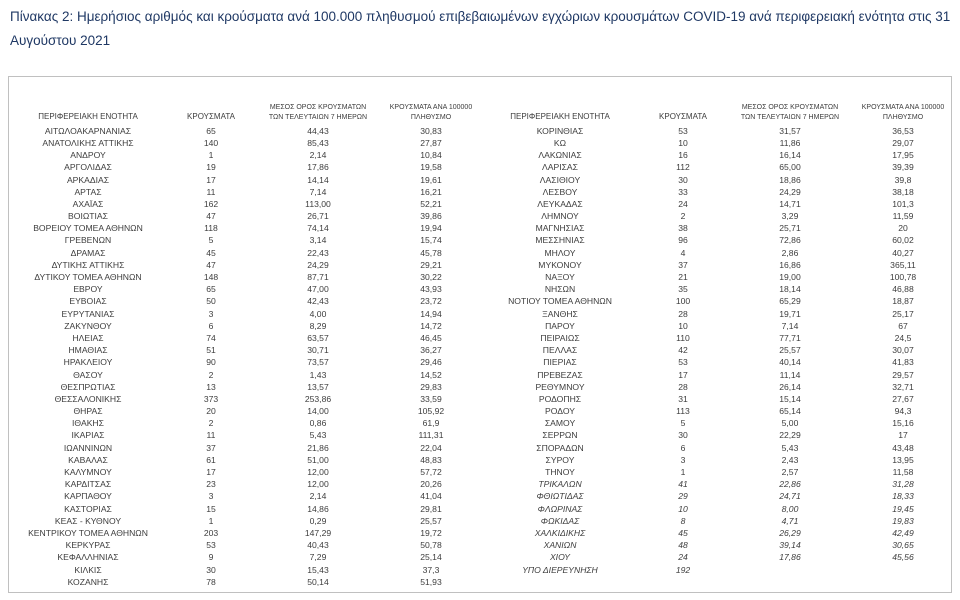 The image size is (960, 600). Describe the element at coordinates (245, 131) in the screenshot. I see `table-row: ΑΙΤΩΛΟΑΚΑΡΝΑΝΙΑΣ 65 44,43 30,83` at that location.